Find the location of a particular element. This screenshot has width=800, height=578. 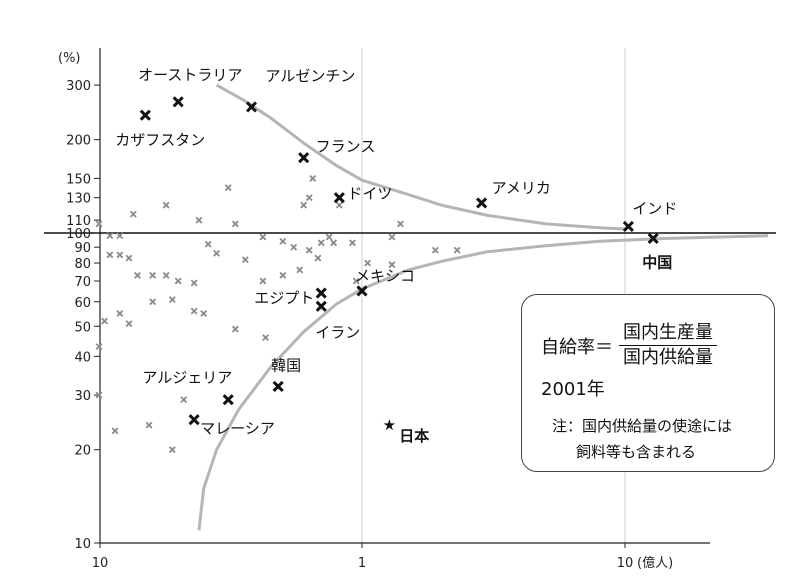

data-year: 2001年 is located at coordinates (573, 389).